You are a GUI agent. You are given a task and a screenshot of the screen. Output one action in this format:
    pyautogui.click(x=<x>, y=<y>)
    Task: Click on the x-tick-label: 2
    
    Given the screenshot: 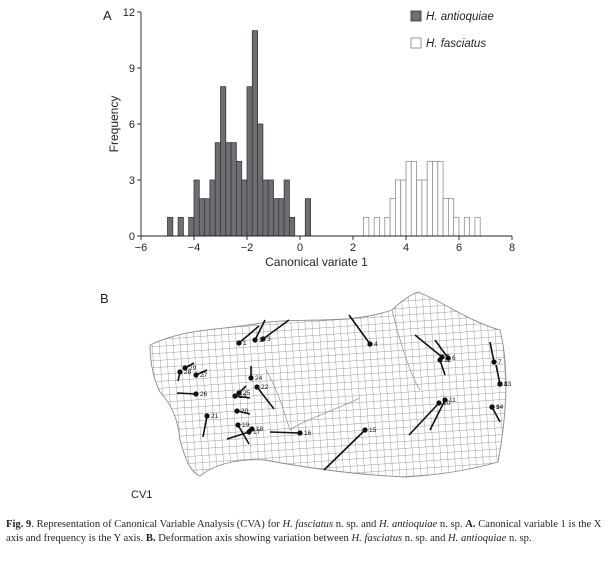 What is the action you would take?
    pyautogui.click(x=353, y=248)
    